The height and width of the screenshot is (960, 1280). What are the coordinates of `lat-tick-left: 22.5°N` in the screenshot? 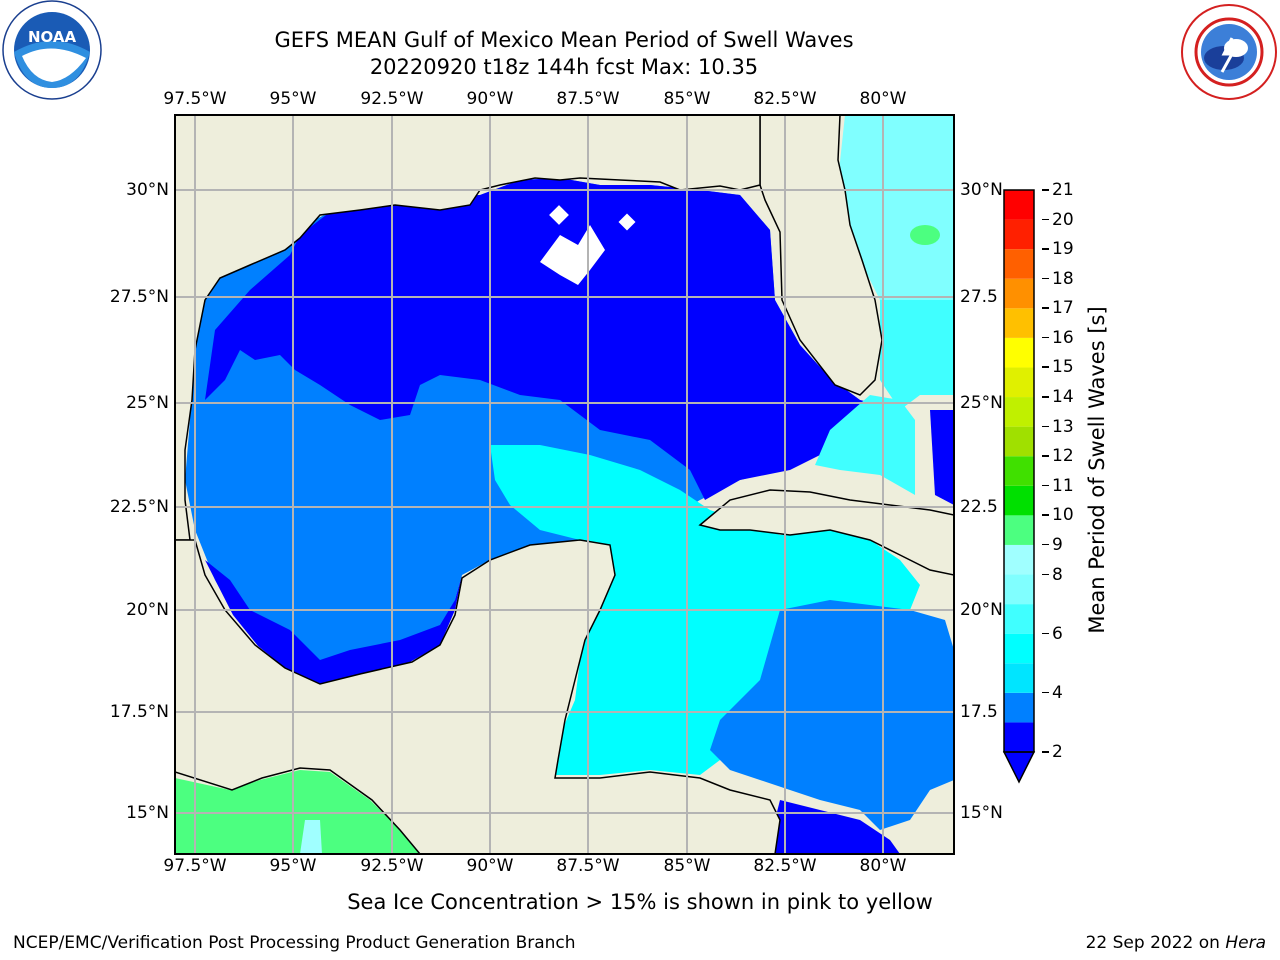 It's located at (139, 507).